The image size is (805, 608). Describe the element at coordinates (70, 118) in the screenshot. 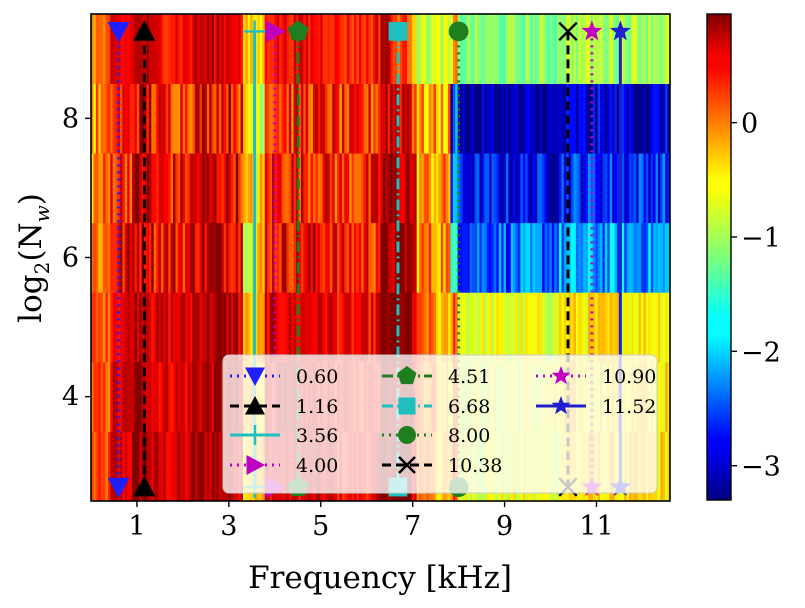

I see `y-tick-label: 8` at that location.